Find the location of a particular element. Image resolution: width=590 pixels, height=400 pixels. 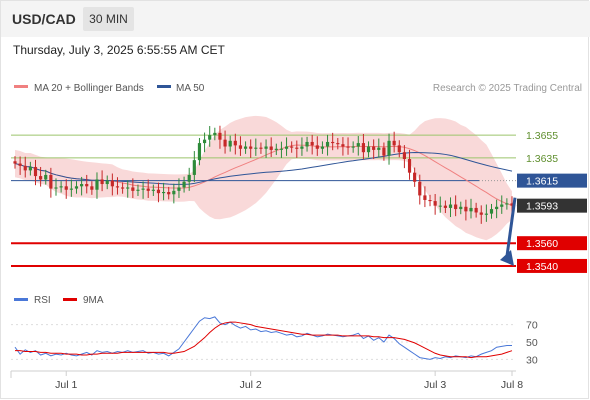

level-label-1: 1.3635 is located at coordinates (542, 159).